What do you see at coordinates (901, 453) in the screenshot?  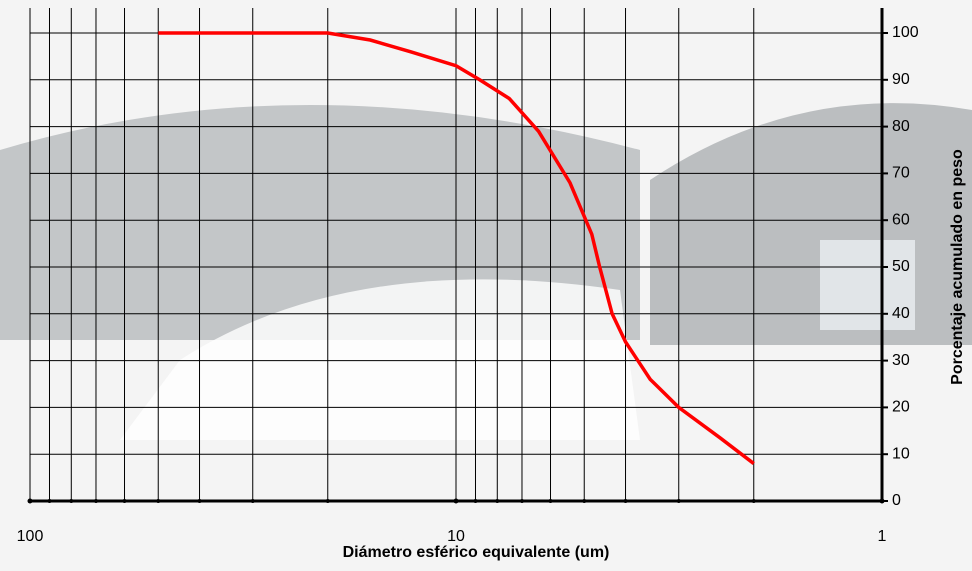 I see `y-tick-label: 10` at bounding box center [901, 453].